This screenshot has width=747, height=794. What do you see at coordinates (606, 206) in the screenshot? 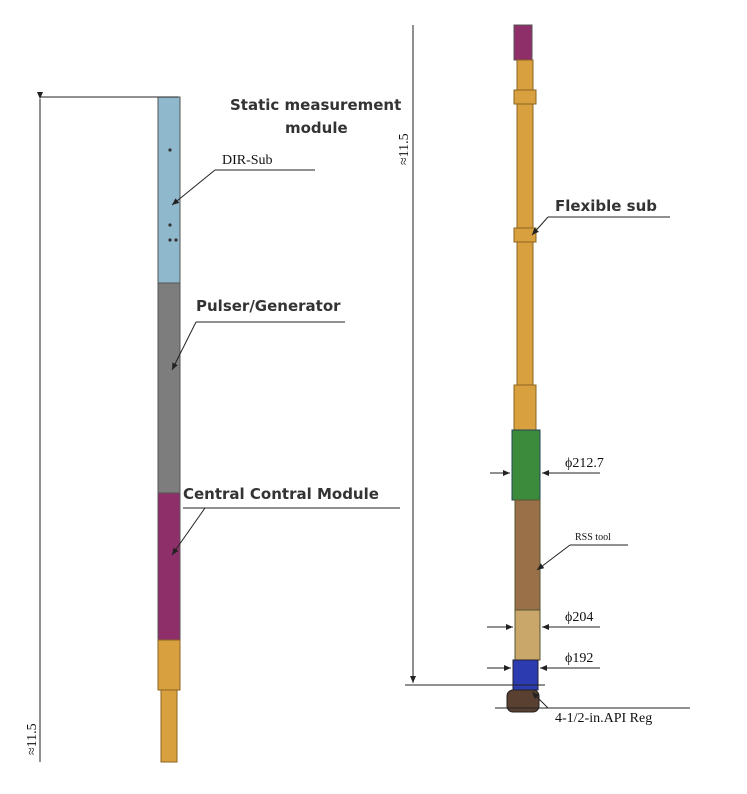
I see `label: Flexible sub` at bounding box center [606, 206].